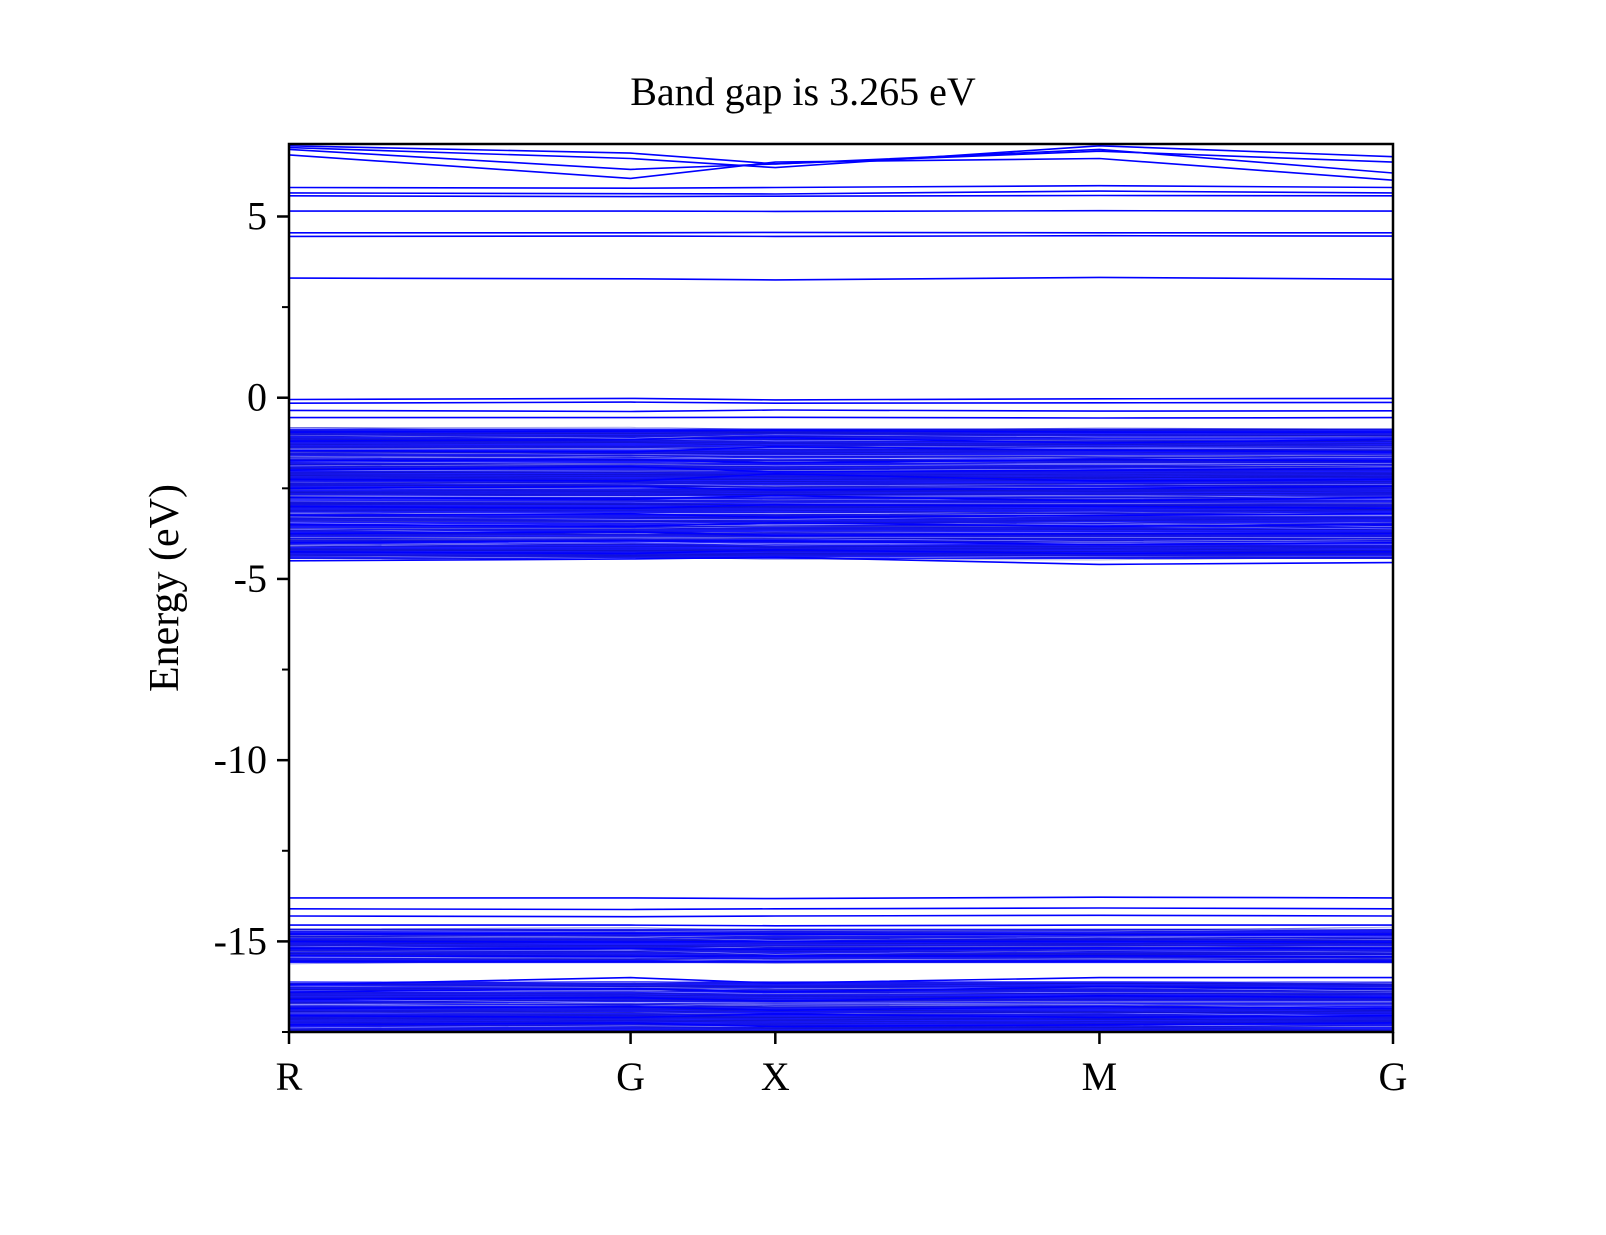 Image resolution: width=1606 pixels, height=1235 pixels. Describe the element at coordinates (257, 397) in the screenshot. I see `y-tick-label: 0` at that location.